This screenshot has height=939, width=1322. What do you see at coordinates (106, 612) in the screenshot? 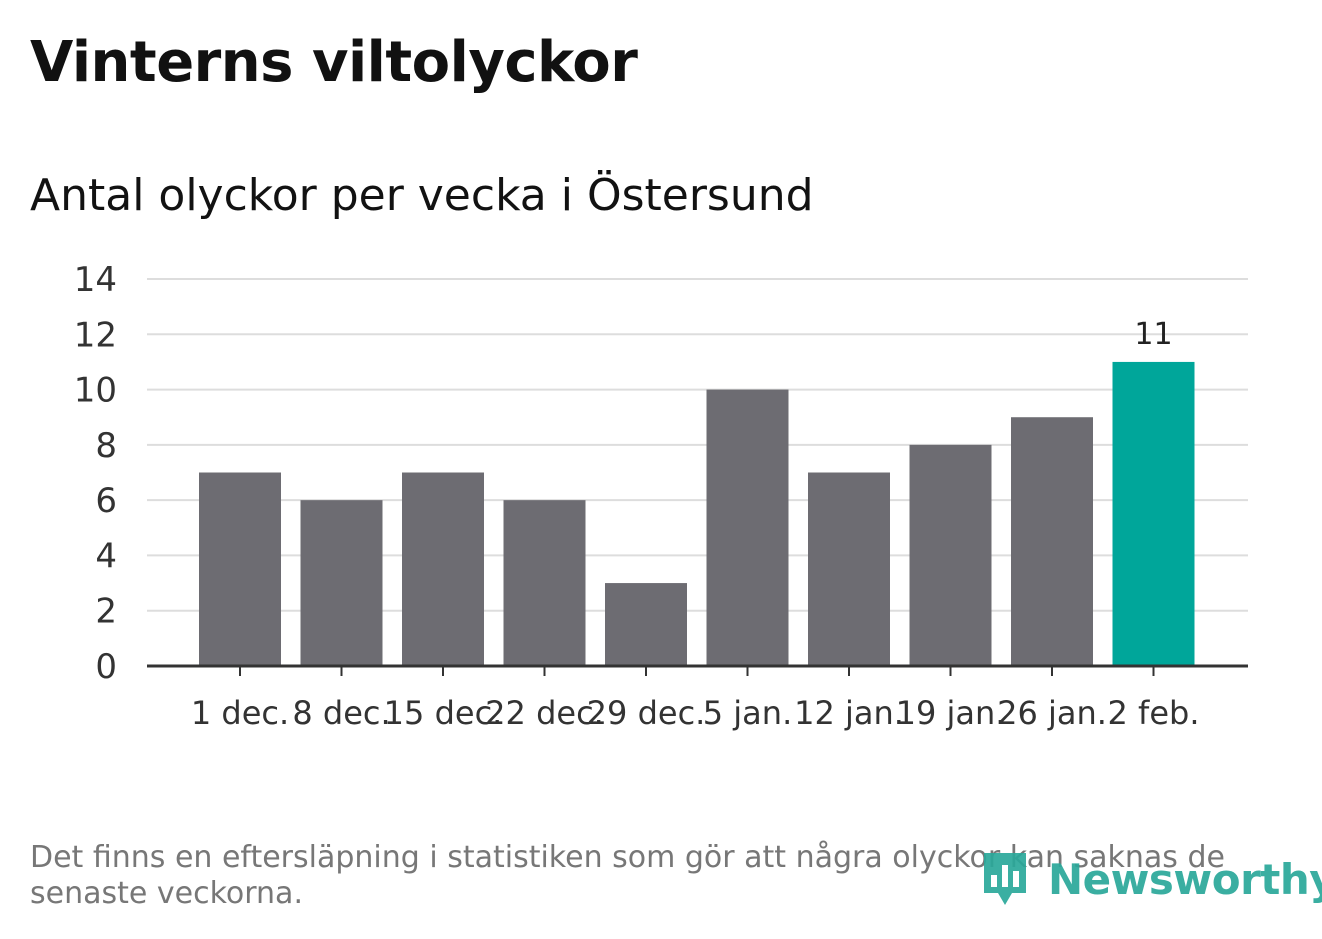
I see `y-tick-label: 2` at bounding box center [106, 612].